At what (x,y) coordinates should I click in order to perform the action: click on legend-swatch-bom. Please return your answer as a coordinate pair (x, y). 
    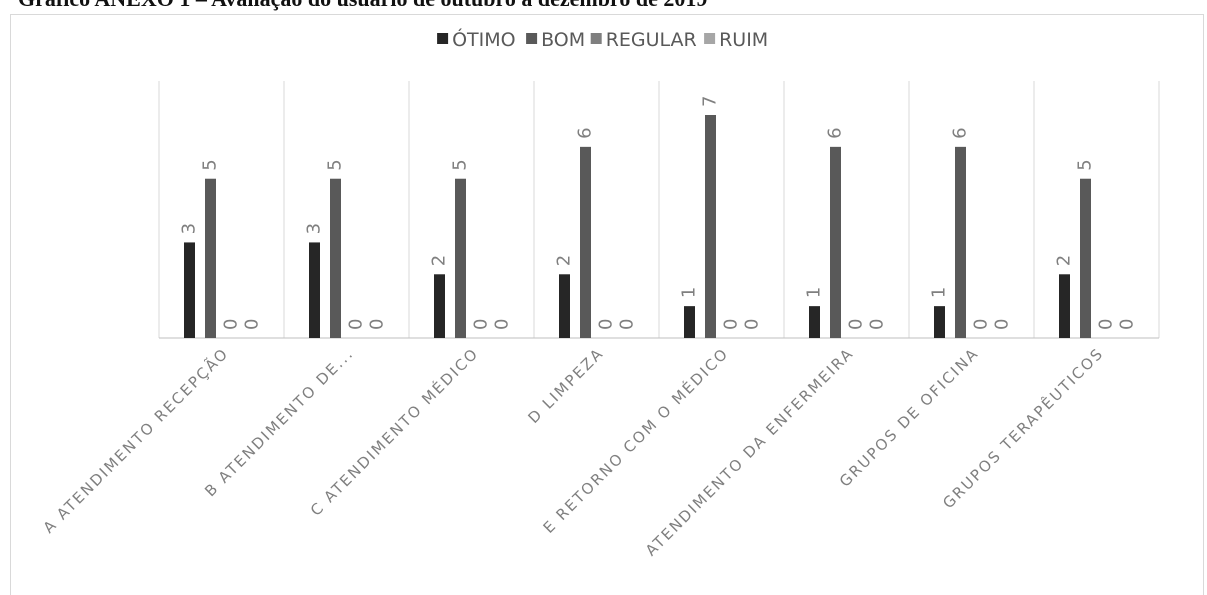
    Looking at the image, I should click on (532, 38).